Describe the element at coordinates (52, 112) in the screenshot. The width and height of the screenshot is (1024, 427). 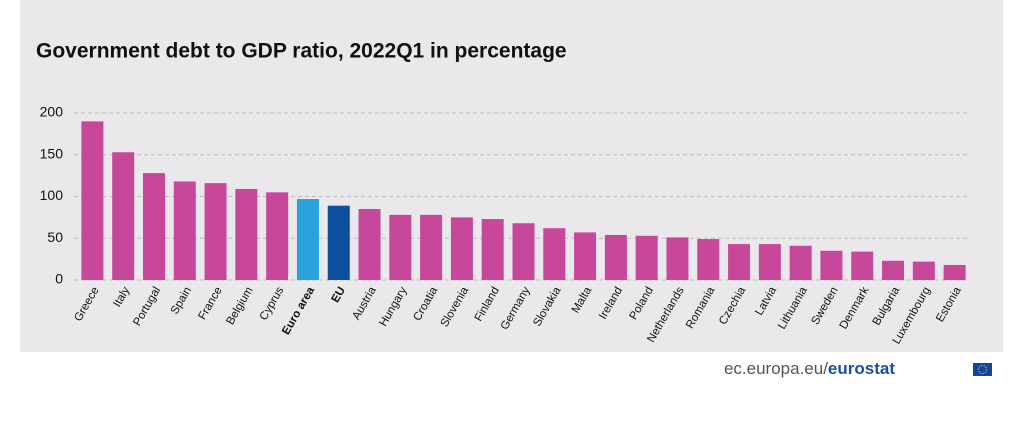
I see `y-tick-label: 200` at that location.